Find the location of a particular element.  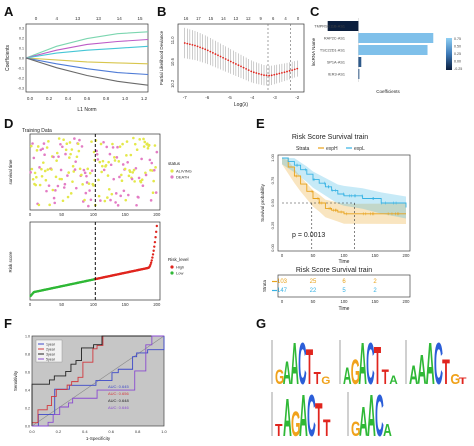

panel-c-legend-tick: -0.25 is located at coordinates (458, 69).